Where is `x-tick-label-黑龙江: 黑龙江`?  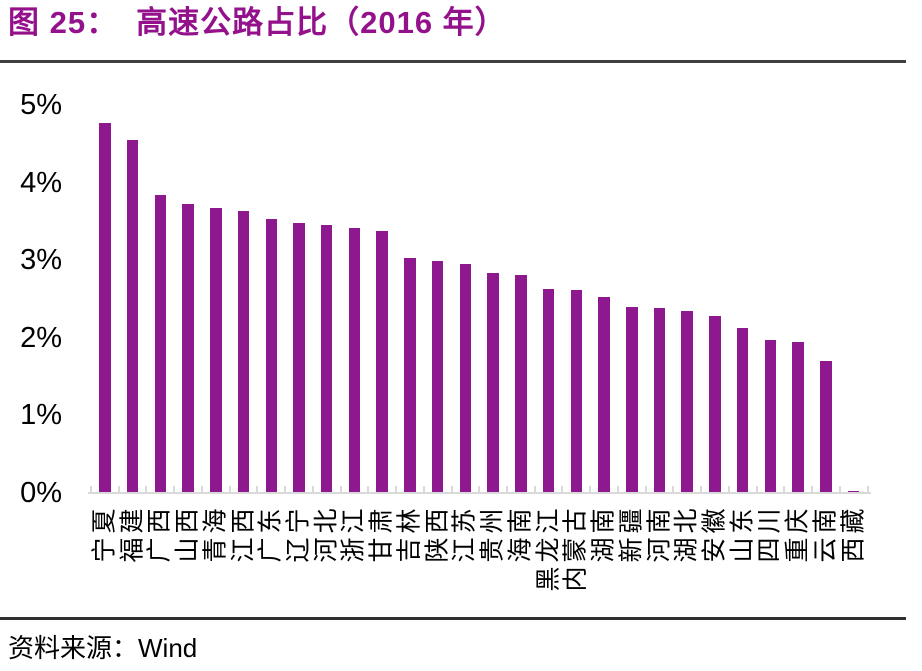
x-tick-label-黑龙江: 黑龙江 is located at coordinates (548, 548).